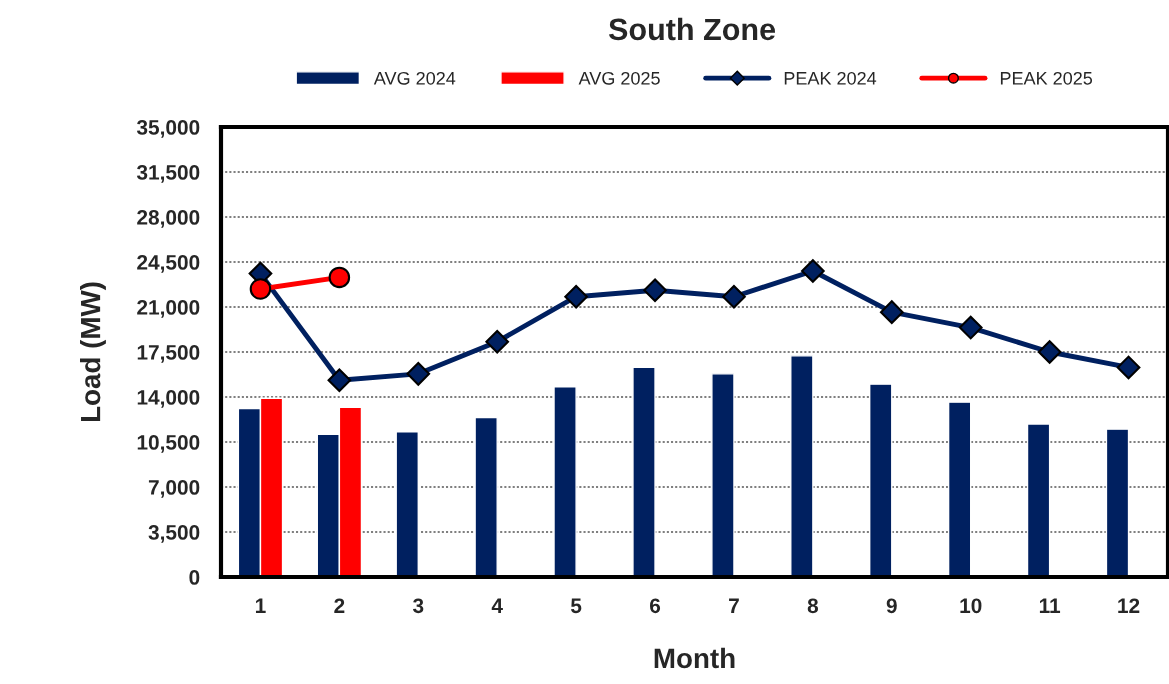  I want to click on y-tick-label: 21,000, so click(168, 309).